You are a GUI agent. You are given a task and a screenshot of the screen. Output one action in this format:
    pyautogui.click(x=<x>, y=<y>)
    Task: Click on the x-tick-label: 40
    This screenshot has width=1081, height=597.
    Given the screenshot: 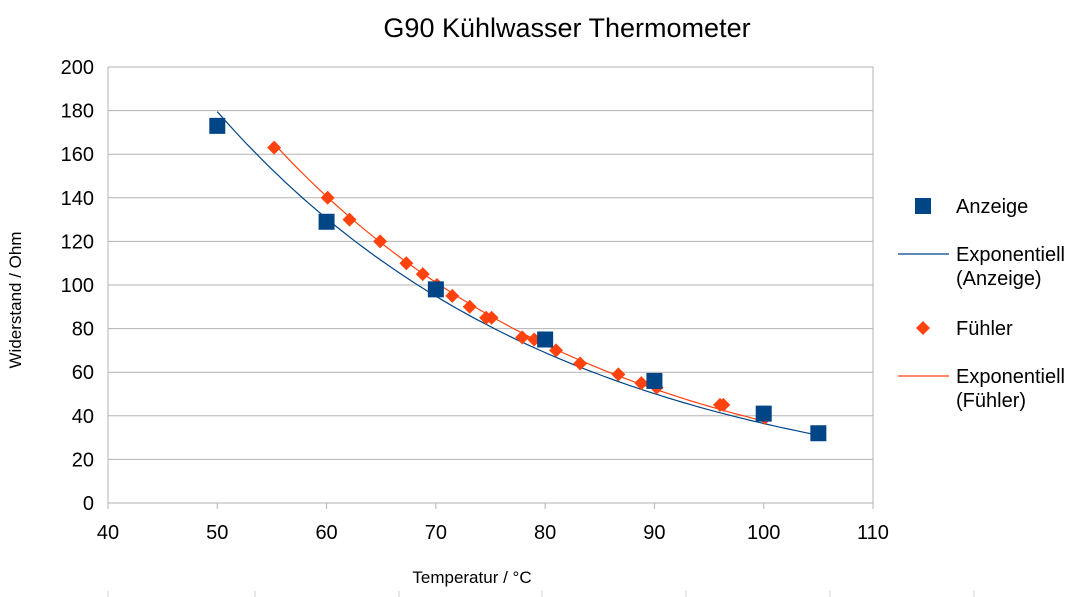 What is the action you would take?
    pyautogui.click(x=108, y=533)
    